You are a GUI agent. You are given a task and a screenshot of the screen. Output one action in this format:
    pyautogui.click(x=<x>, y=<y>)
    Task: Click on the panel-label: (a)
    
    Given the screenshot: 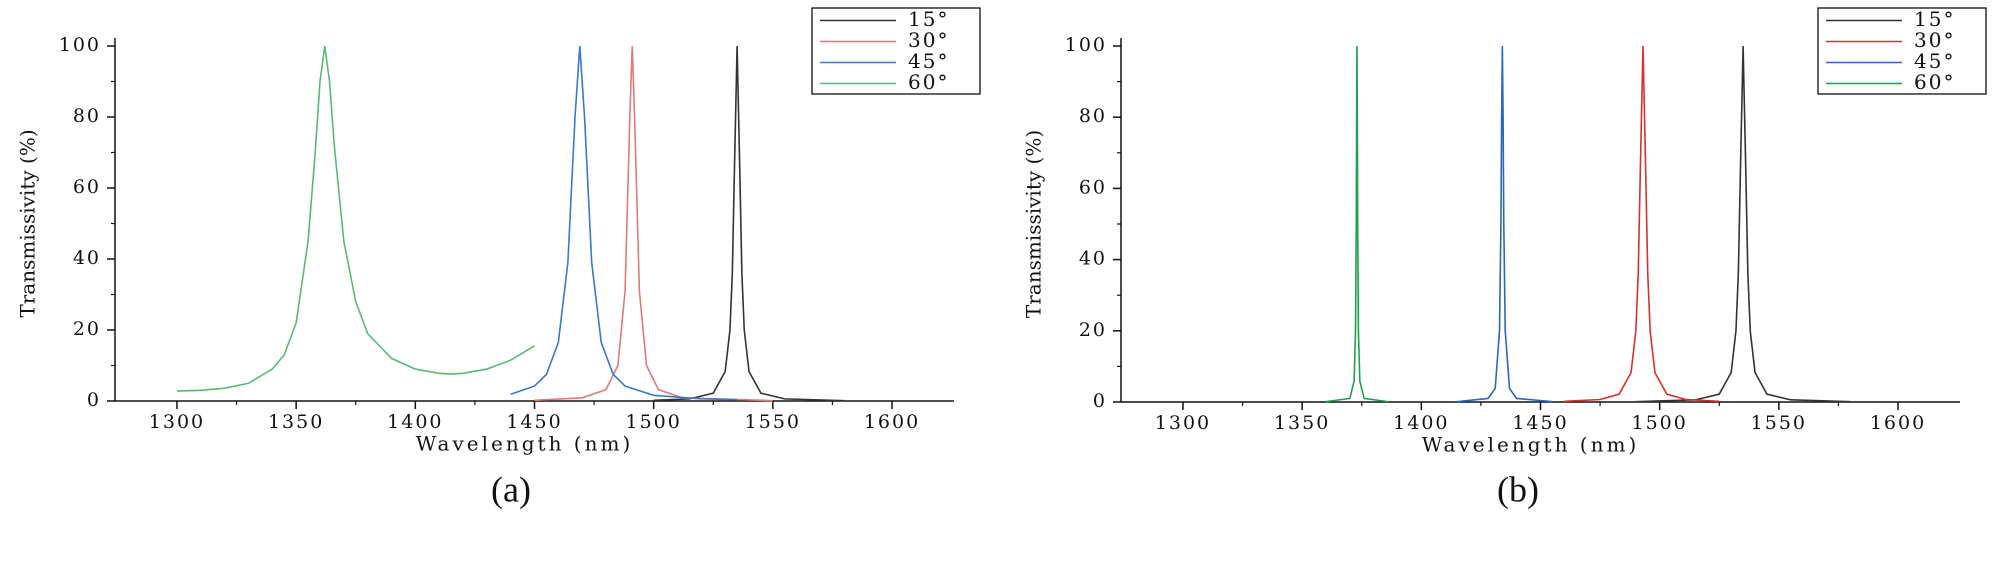 What is the action you would take?
    pyautogui.click(x=511, y=489)
    